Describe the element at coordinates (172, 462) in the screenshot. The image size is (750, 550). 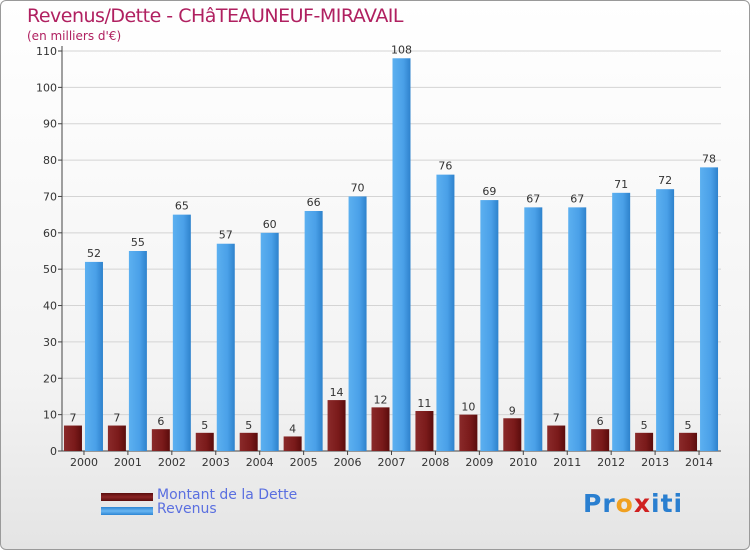
I see `x-tick-label: 2002` at that location.